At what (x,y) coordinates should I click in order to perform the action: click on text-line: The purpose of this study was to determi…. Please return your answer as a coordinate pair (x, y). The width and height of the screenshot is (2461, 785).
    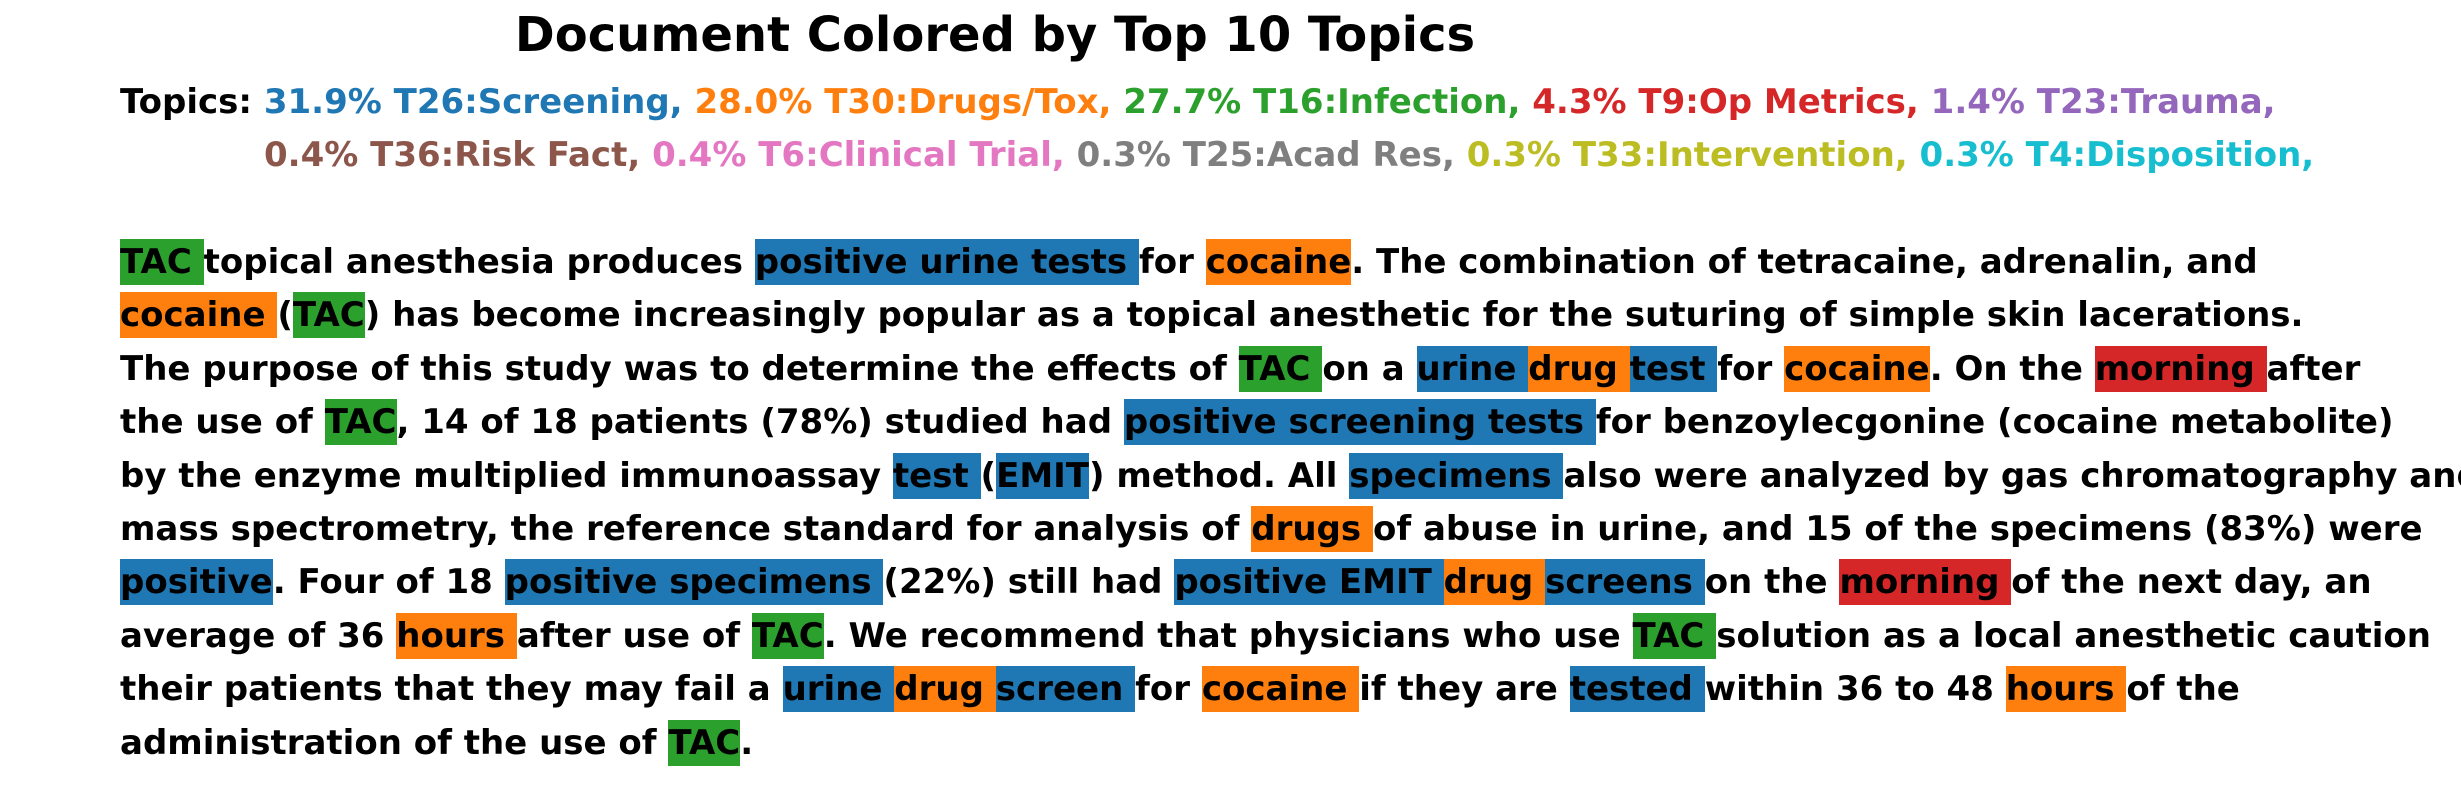
    Looking at the image, I should click on (1285, 369).